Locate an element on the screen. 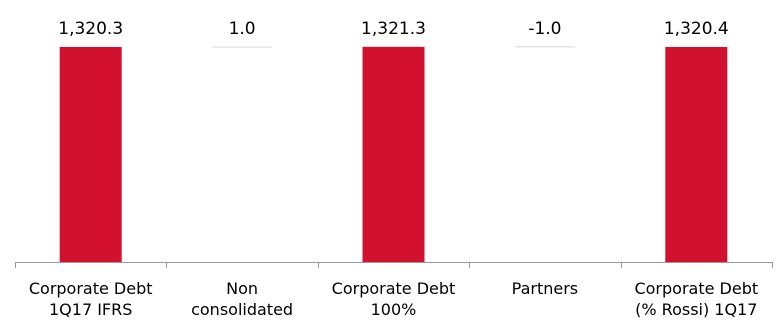  category-label-4: Partners is located at coordinates (545, 288).